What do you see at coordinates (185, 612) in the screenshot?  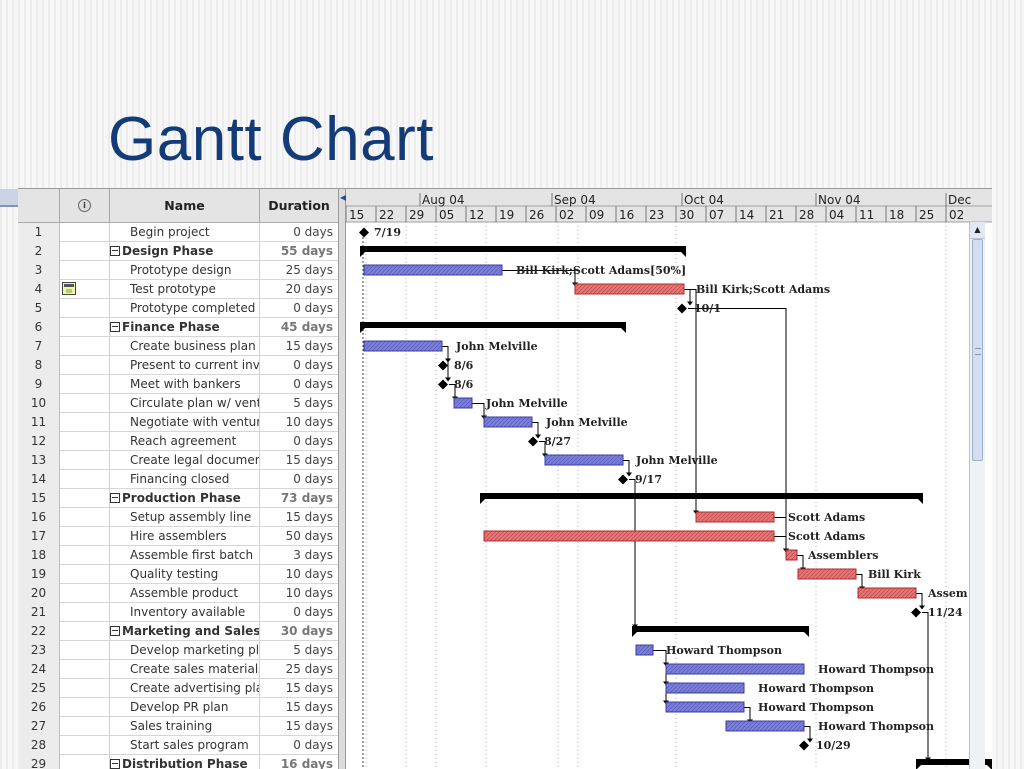 I see `task-name-cell: Inventory available` at bounding box center [185, 612].